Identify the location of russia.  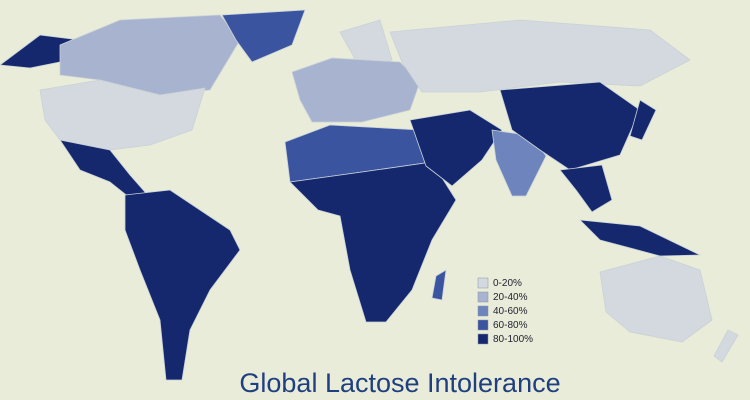
(540, 56).